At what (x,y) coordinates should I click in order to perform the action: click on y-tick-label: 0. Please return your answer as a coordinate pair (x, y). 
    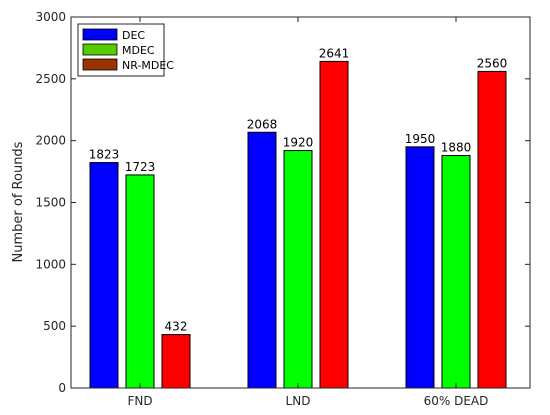
    Looking at the image, I should click on (62, 388).